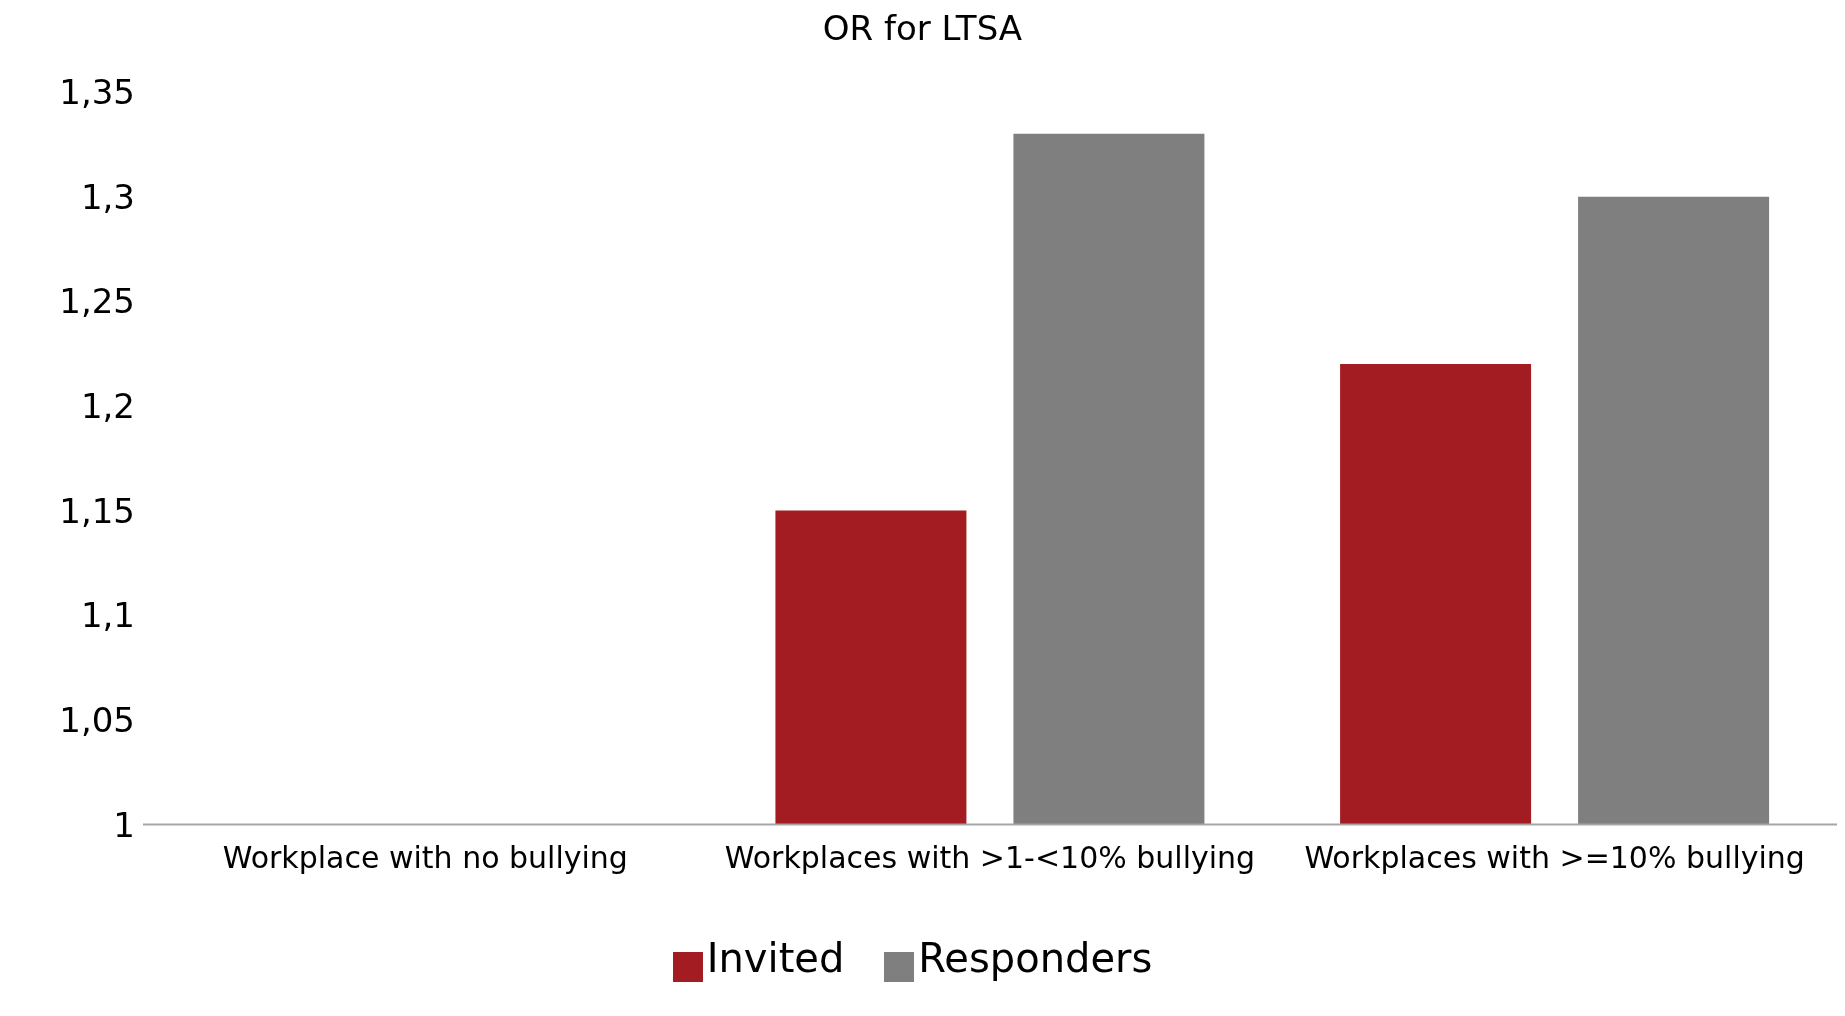  I want to click on y-tick-label: 1,35, so click(97, 92).